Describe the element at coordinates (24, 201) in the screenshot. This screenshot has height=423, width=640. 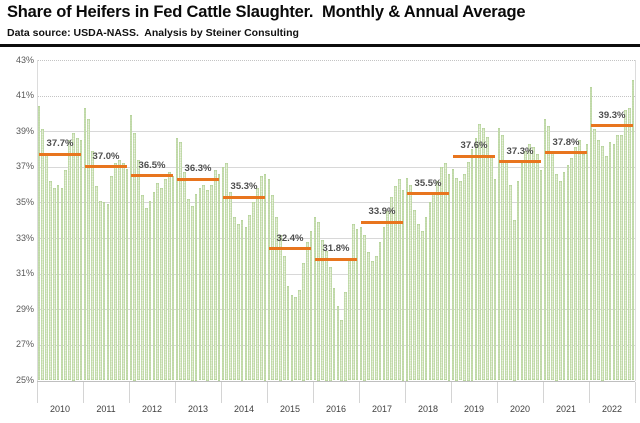
I see `y-axis-tick-35: 35%` at that location.